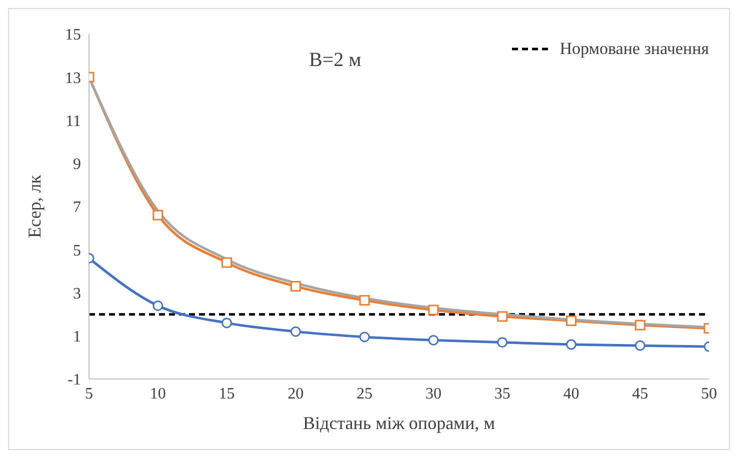 The height and width of the screenshot is (462, 745). I want to click on x-tick-label: 25, so click(364, 393).